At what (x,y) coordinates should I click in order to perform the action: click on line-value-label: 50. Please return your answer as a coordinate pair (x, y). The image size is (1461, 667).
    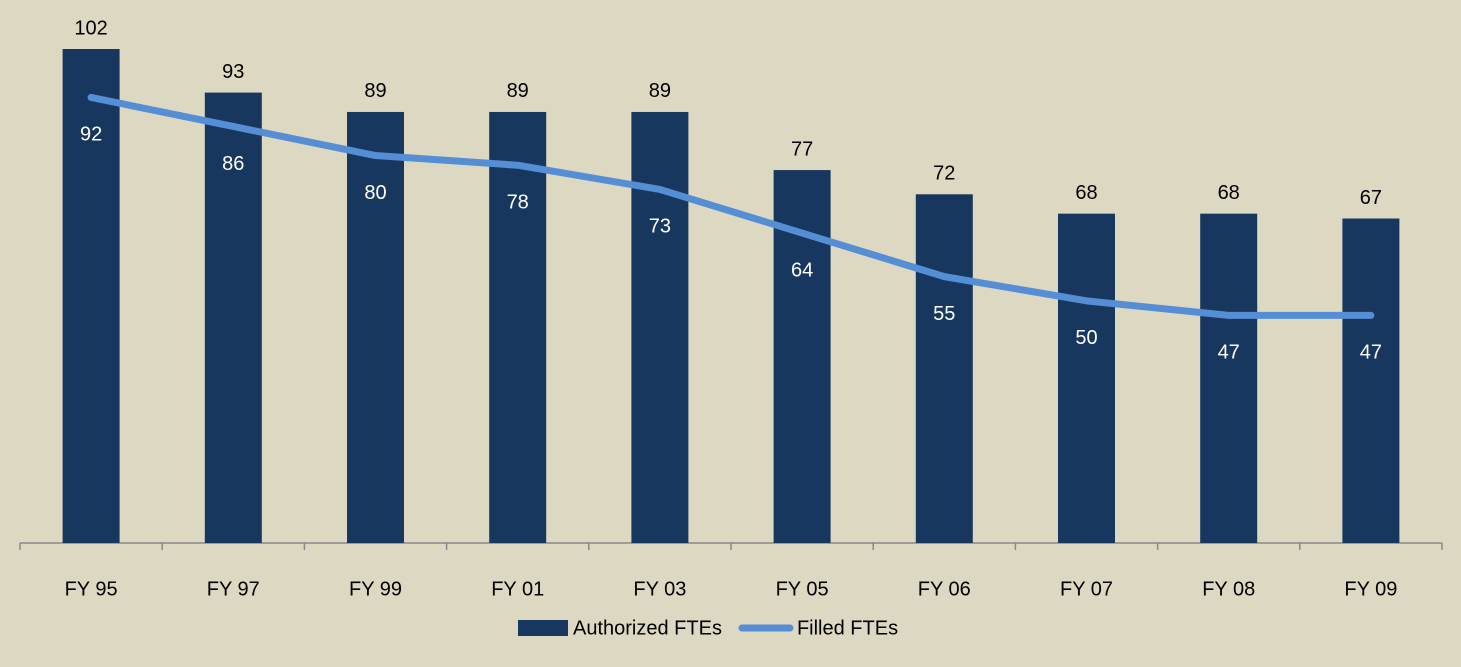
    Looking at the image, I should click on (1086, 338).